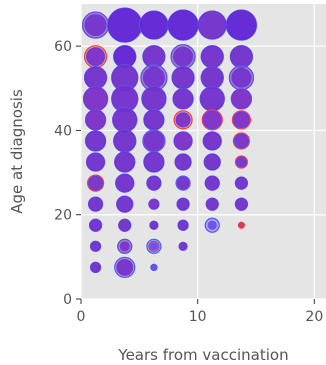  What do you see at coordinates (314, 317) in the screenshot?
I see `x-tick-label: 20` at bounding box center [314, 317].